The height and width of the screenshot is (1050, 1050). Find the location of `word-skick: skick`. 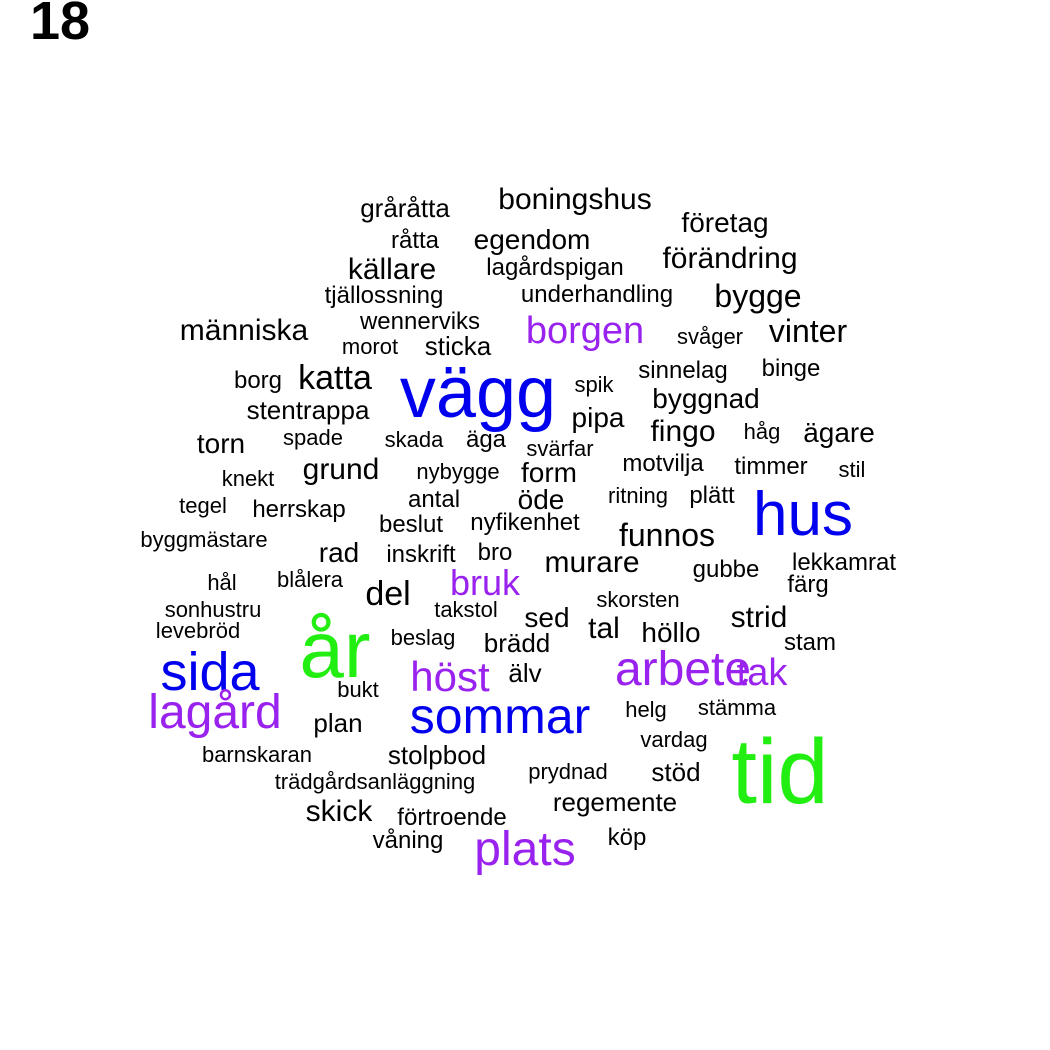

word-skick: skick is located at coordinates (339, 811).